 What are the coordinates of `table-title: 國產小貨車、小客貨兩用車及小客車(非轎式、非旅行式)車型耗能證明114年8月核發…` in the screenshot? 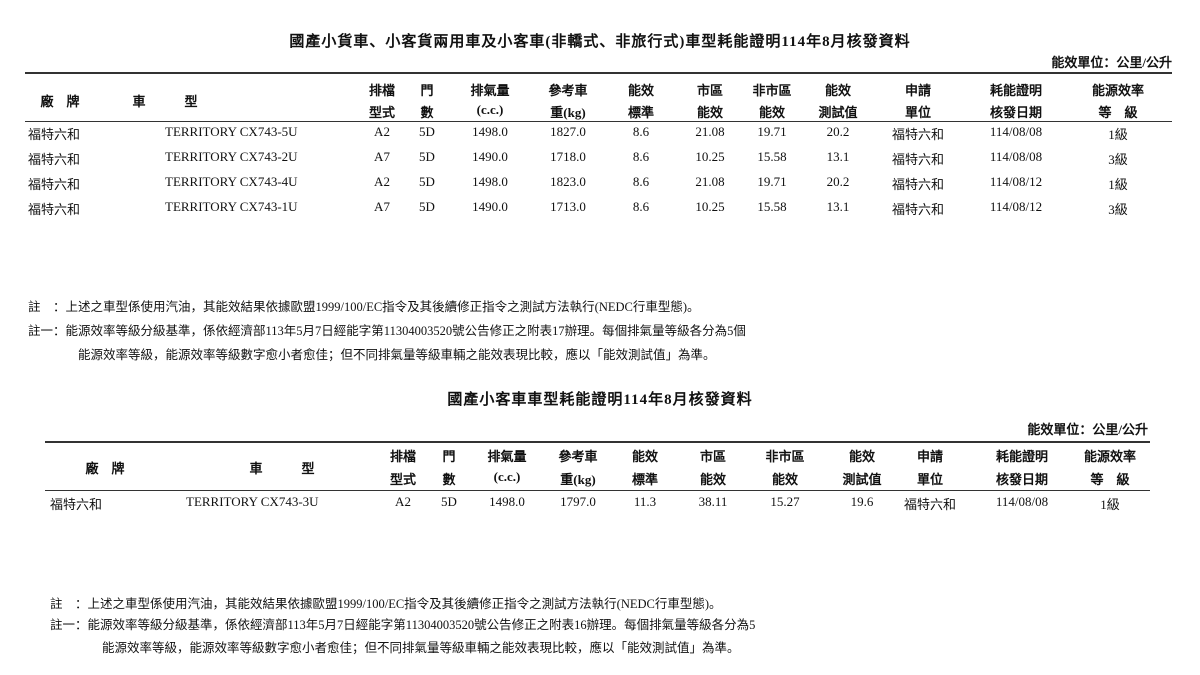 It's located at (600, 42).